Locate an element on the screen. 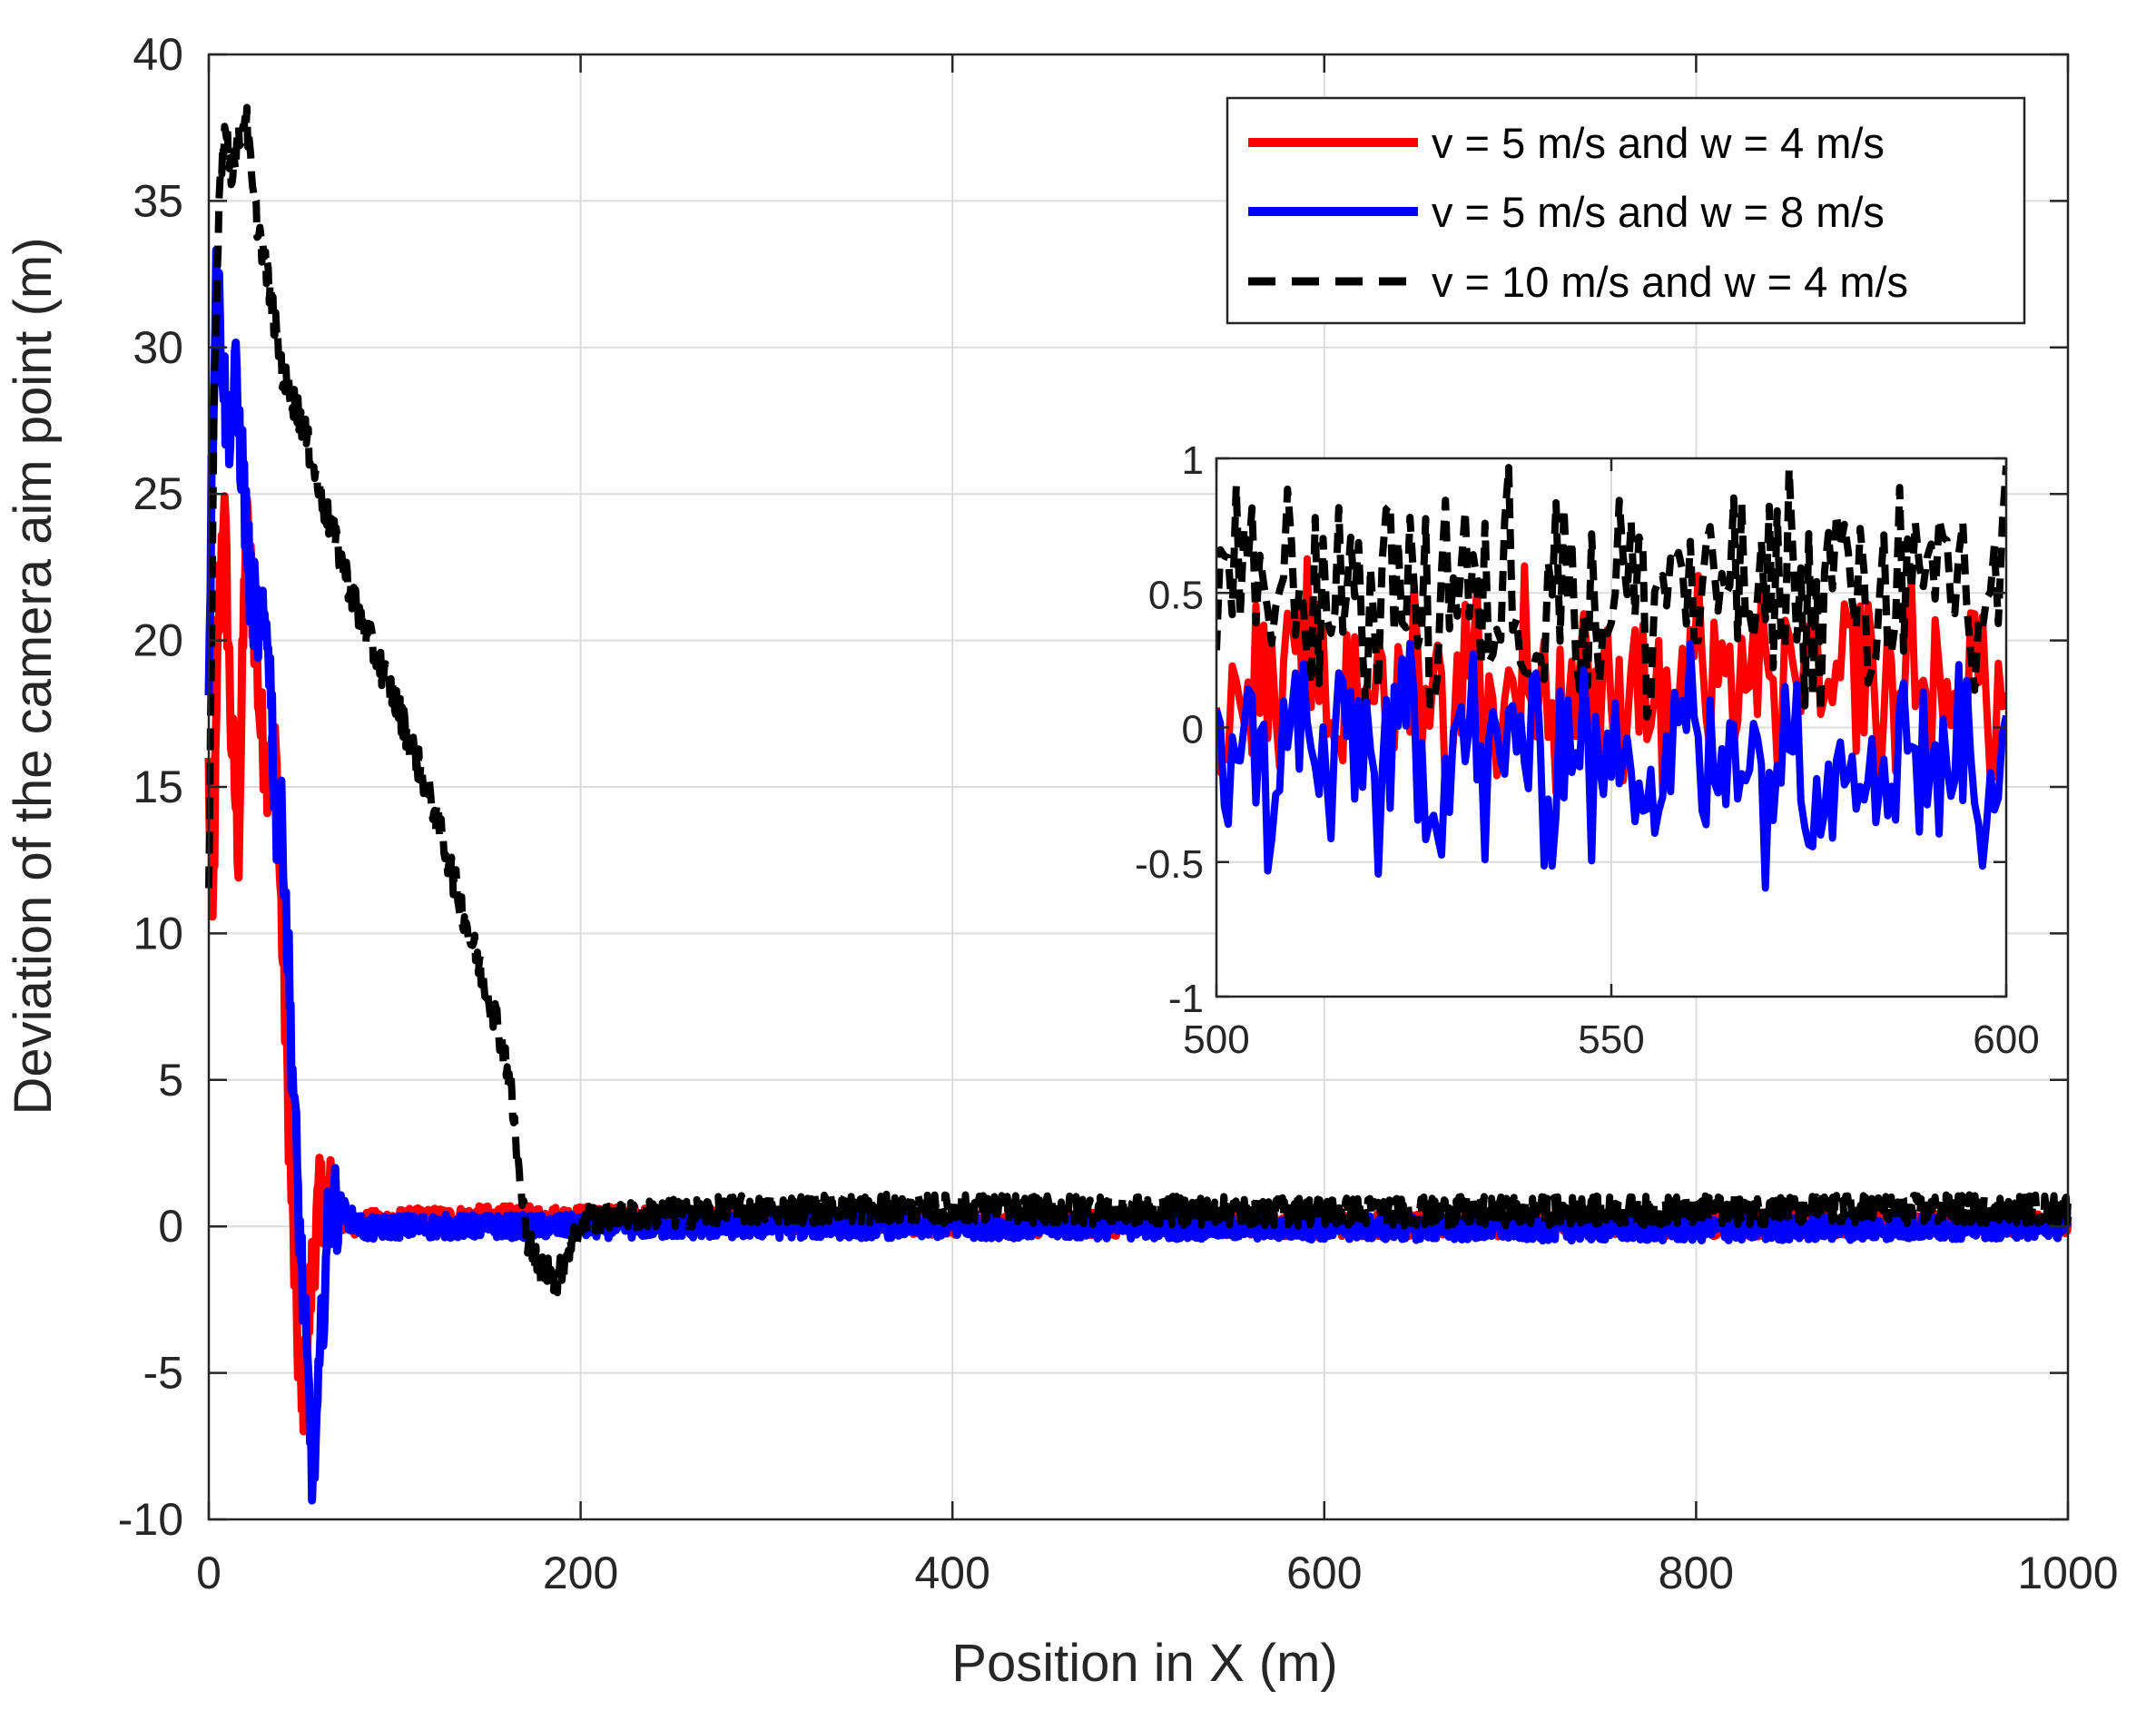  main-y-tick-label: 25 is located at coordinates (158, 494).